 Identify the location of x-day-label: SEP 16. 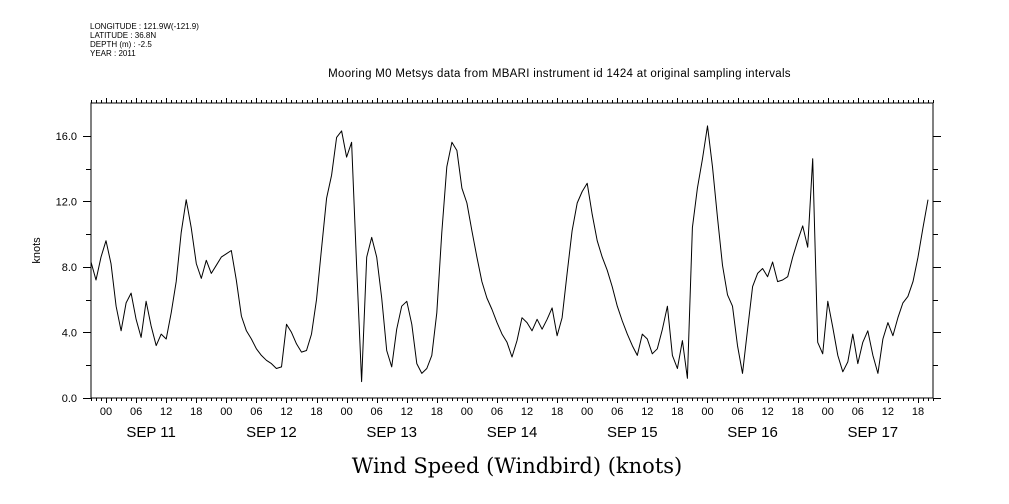
(752, 432).